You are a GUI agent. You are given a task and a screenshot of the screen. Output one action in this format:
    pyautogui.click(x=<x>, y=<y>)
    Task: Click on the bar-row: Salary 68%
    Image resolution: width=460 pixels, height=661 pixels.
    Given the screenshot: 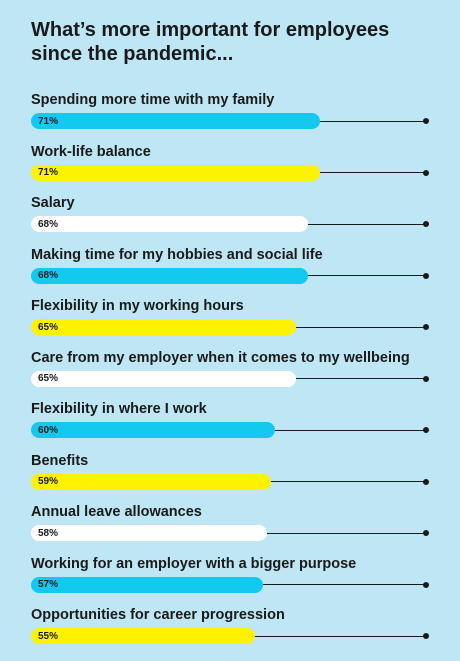 What is the action you would take?
    pyautogui.click(x=230, y=215)
    